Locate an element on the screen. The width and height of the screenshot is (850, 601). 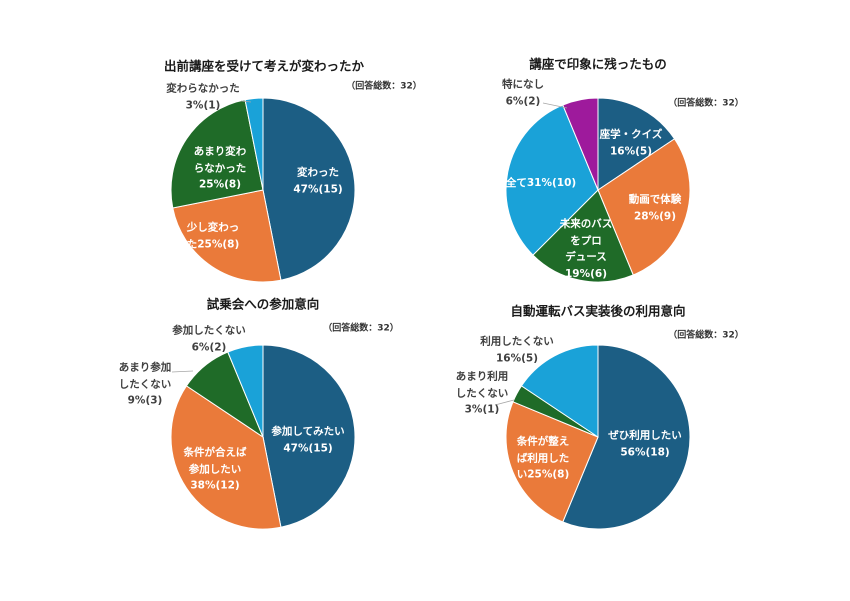
slice-label: 条件が整え ば利用した い25%(8) is located at coordinates (543, 458).